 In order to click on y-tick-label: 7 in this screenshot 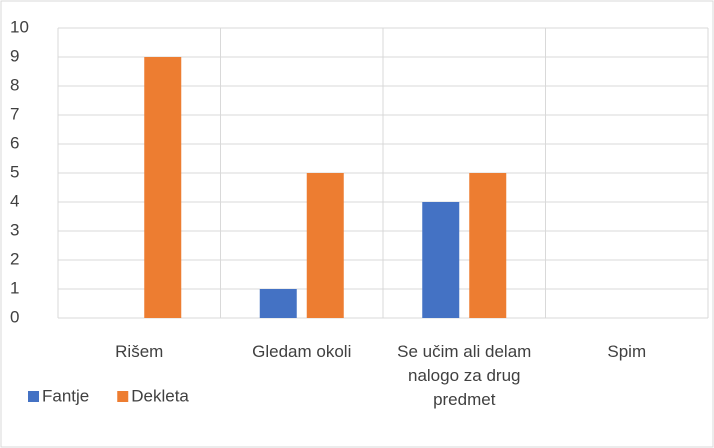, I will do `click(14, 113)`.